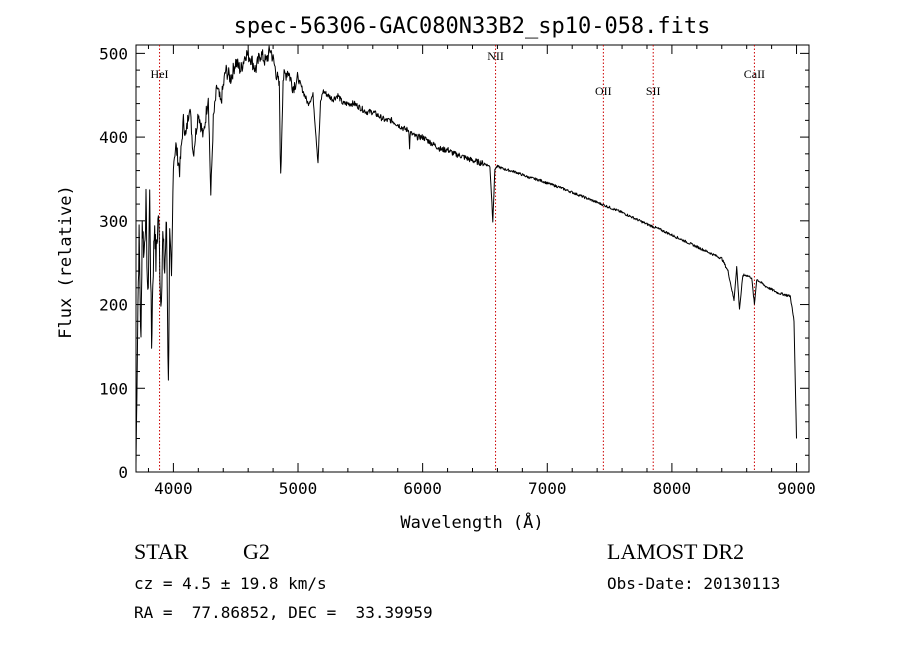 The image size is (900, 649). I want to click on x-tick-label: 6000, so click(422, 488).